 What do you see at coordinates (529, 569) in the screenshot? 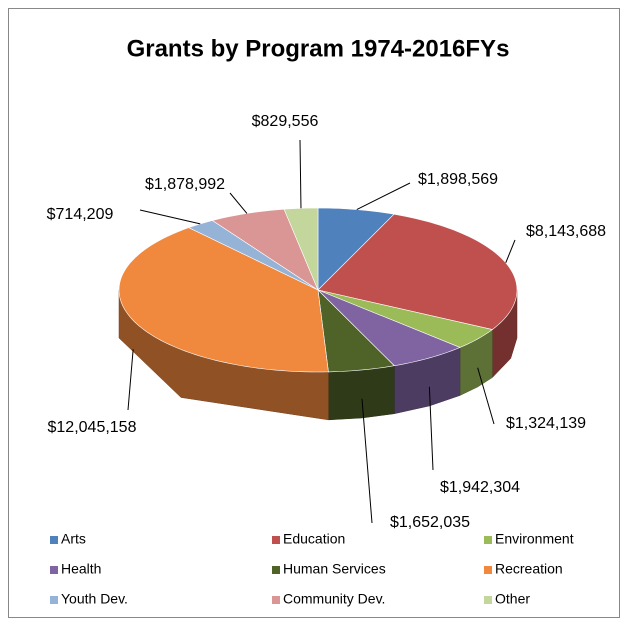
I see `legend-label: Recreation` at bounding box center [529, 569].